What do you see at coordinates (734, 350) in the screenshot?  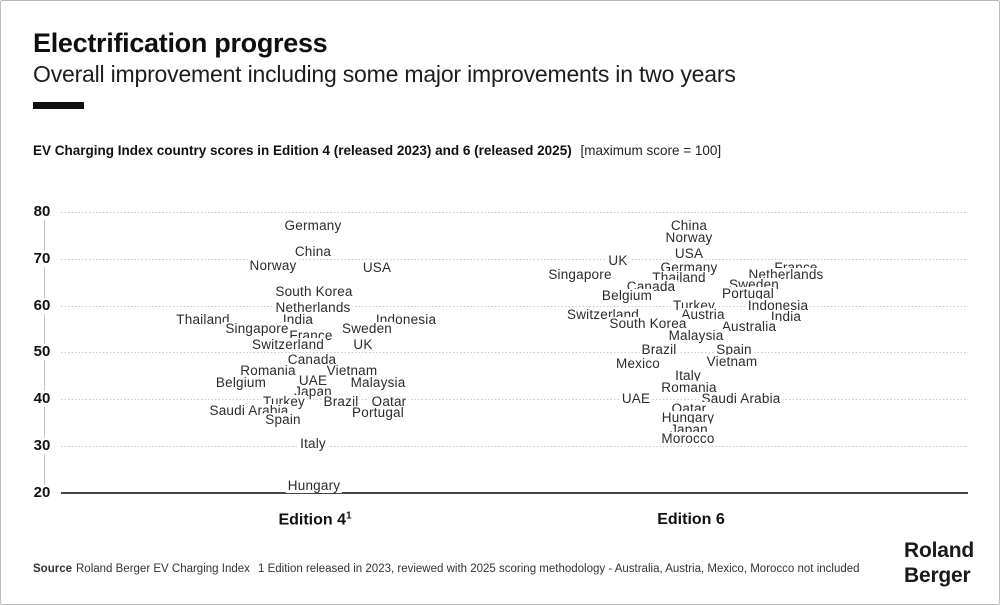 I see `country-label-edition-6-spain: Spain` at bounding box center [734, 350].